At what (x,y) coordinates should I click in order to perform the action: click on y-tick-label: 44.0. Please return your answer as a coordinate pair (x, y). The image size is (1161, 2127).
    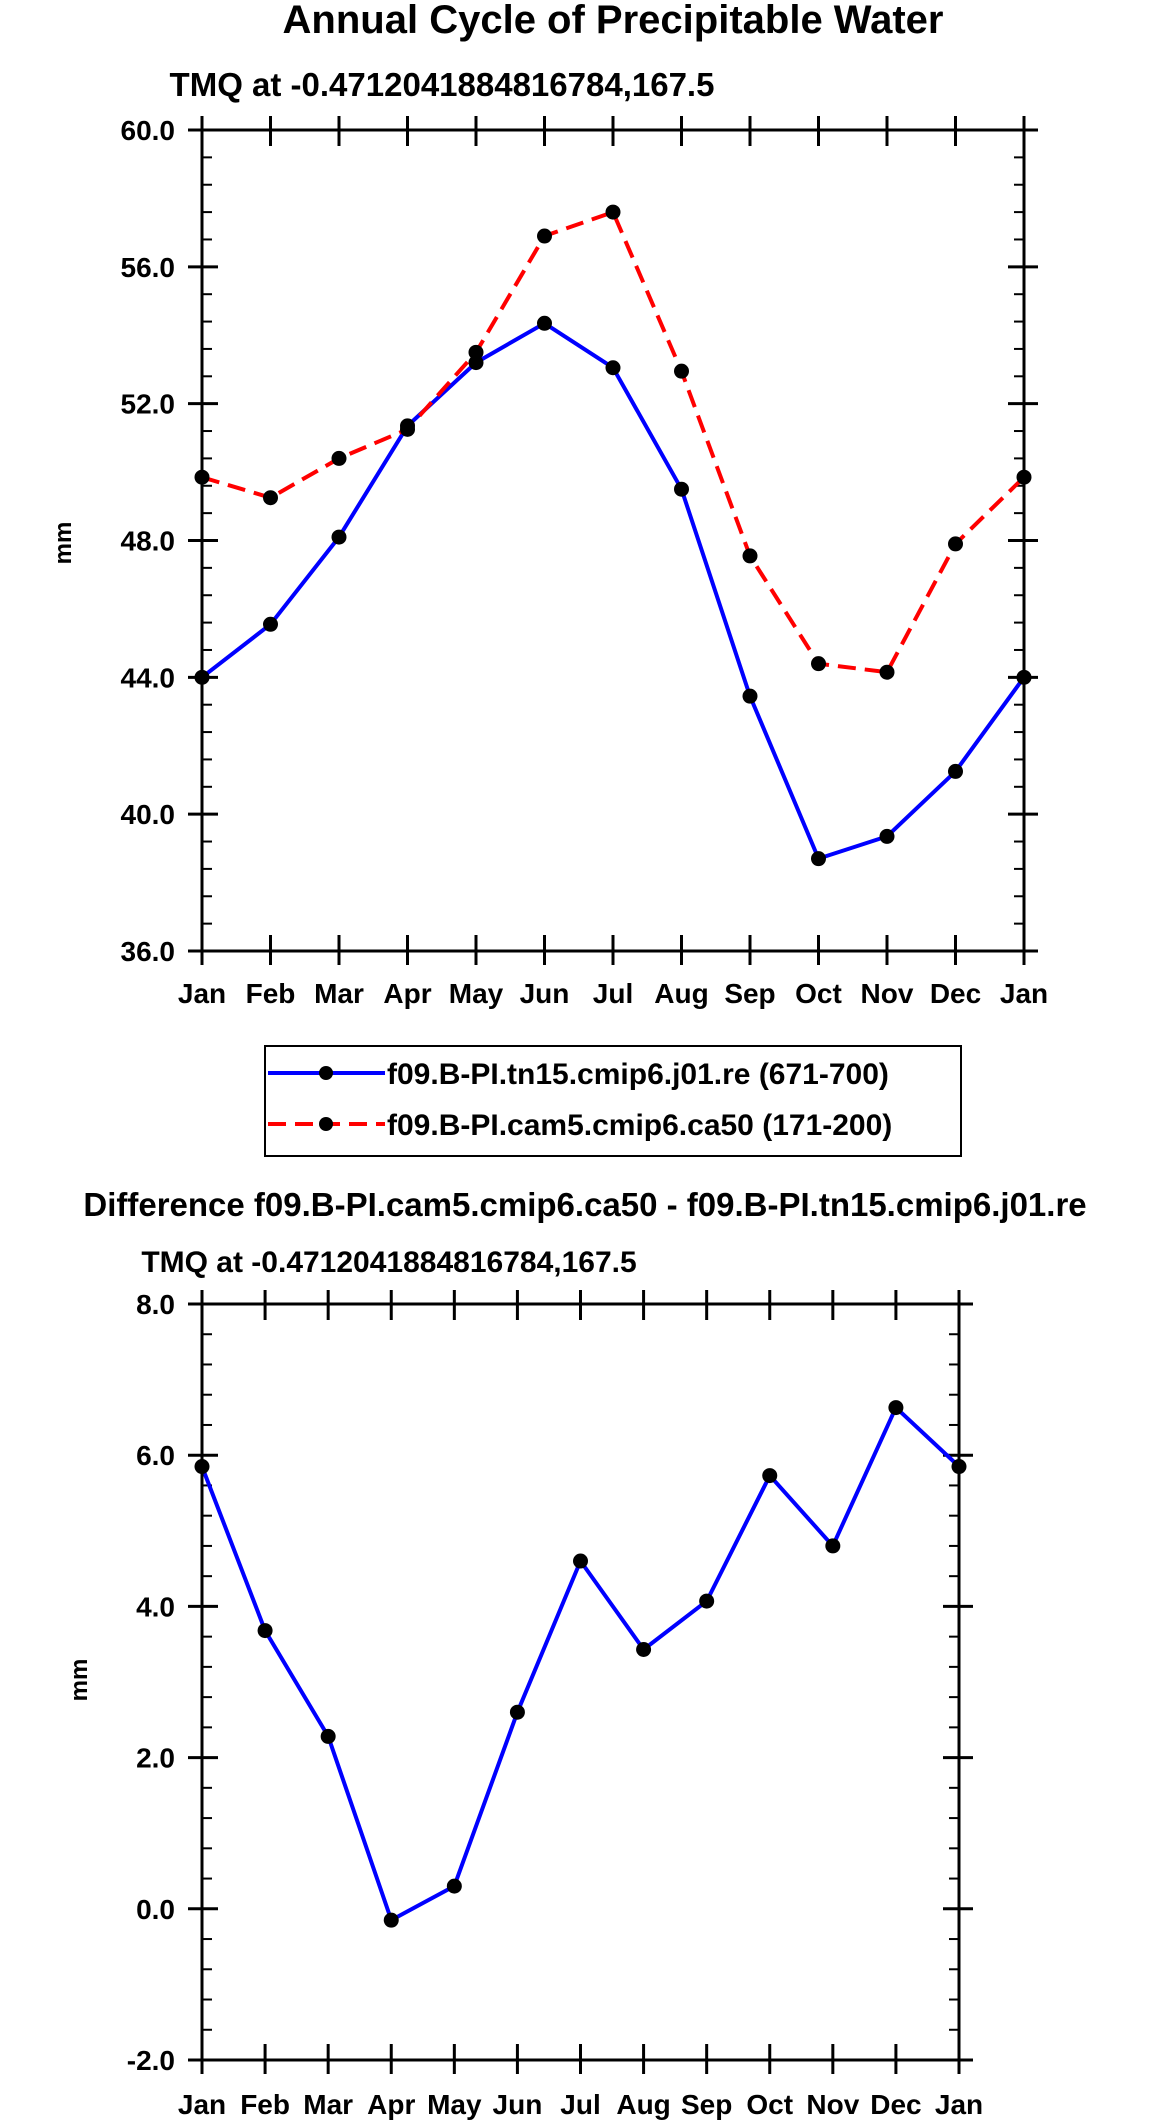
    Looking at the image, I should click on (148, 677).